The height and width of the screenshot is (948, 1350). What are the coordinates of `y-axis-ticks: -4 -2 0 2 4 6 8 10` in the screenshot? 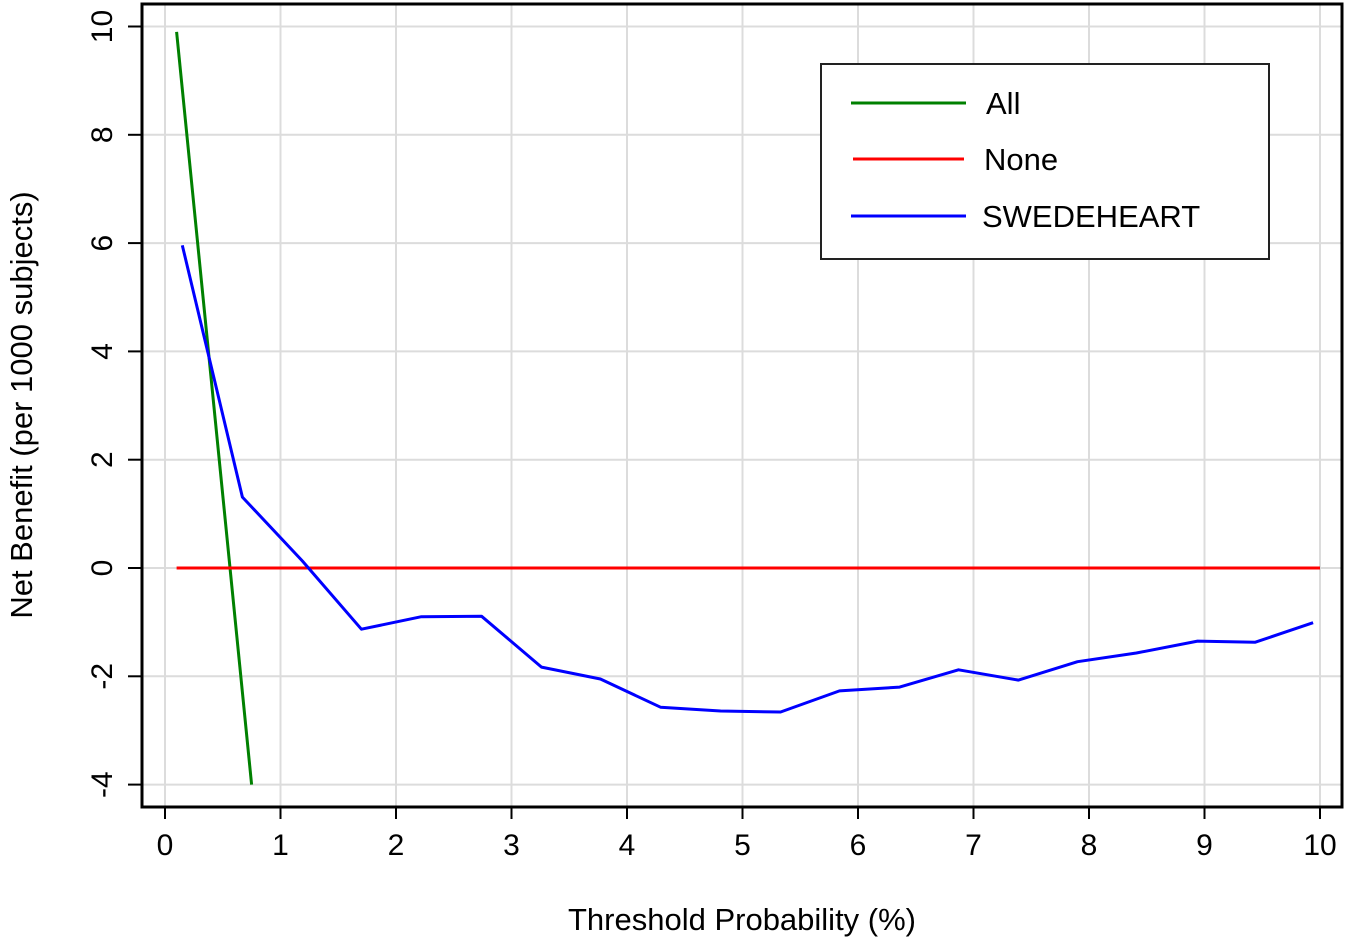 It's located at (114, 404).